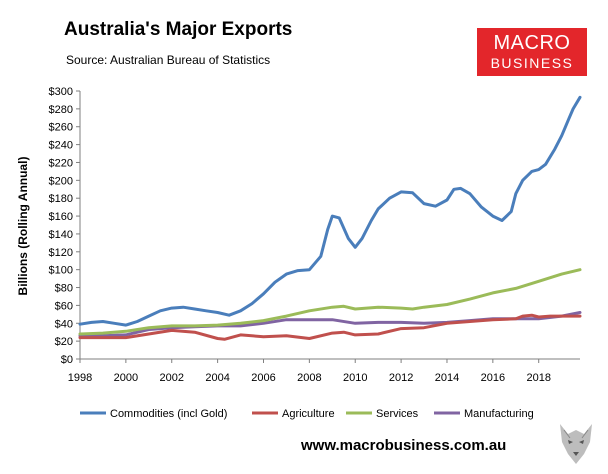  What do you see at coordinates (178, 29) in the screenshot?
I see `chart-title: Australia's Major Exports` at bounding box center [178, 29].